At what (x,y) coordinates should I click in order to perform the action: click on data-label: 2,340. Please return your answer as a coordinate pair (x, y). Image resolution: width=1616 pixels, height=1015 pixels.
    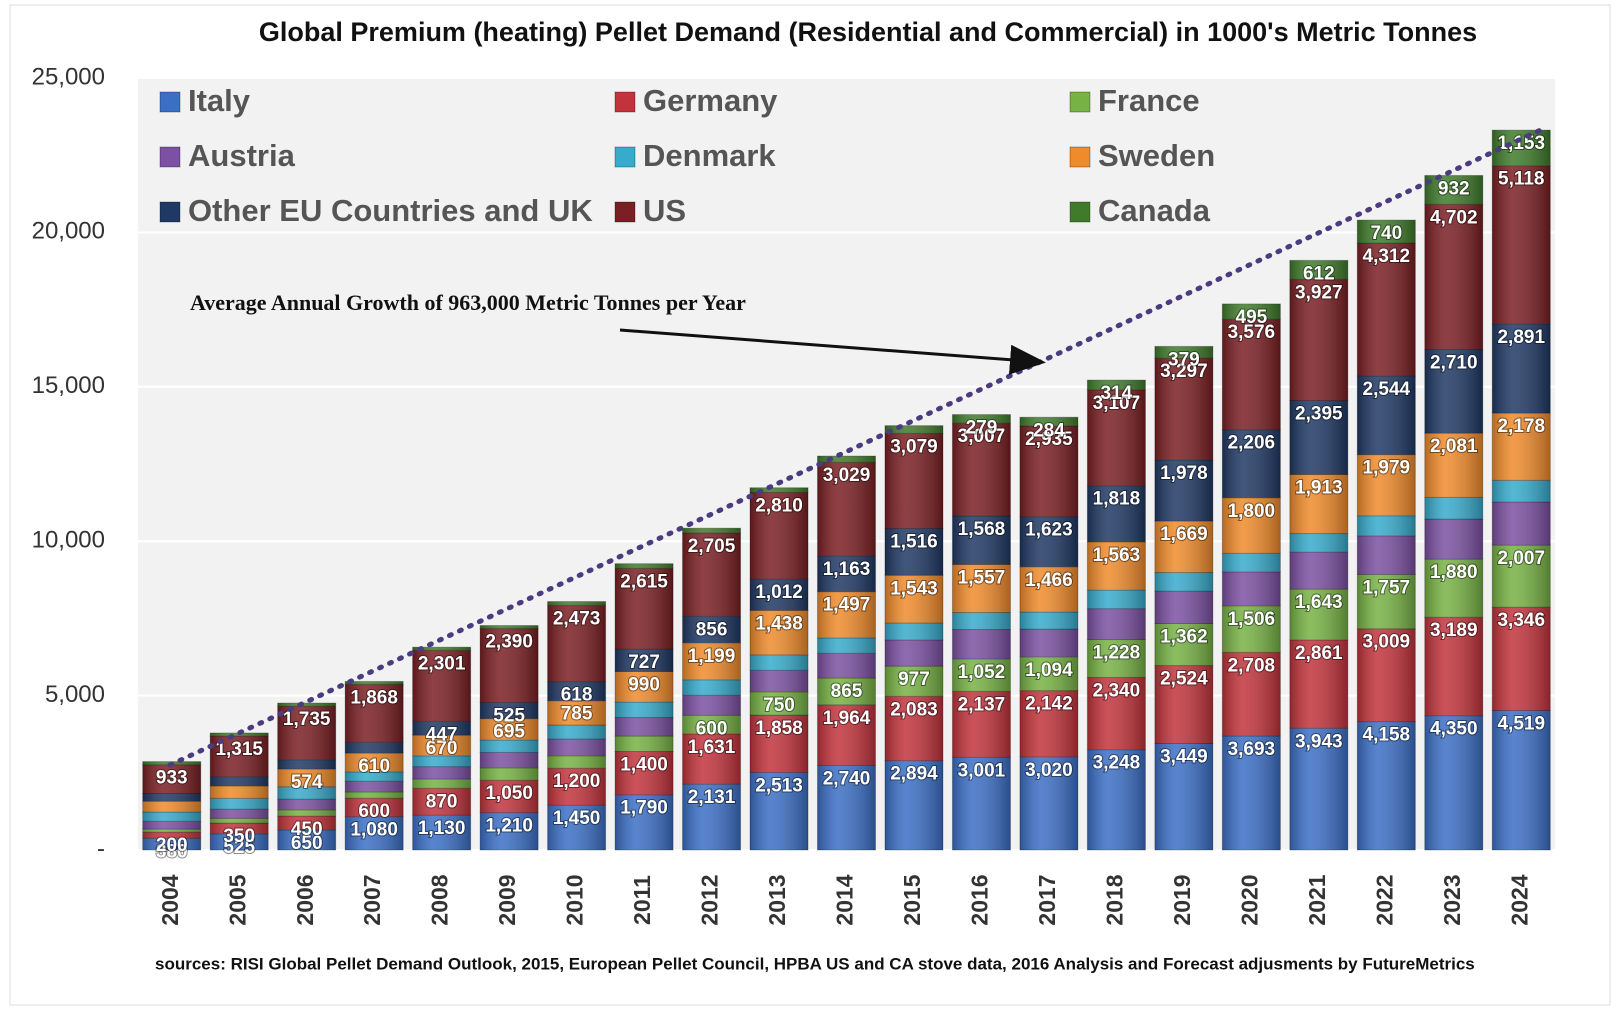
    Looking at the image, I should click on (1117, 690).